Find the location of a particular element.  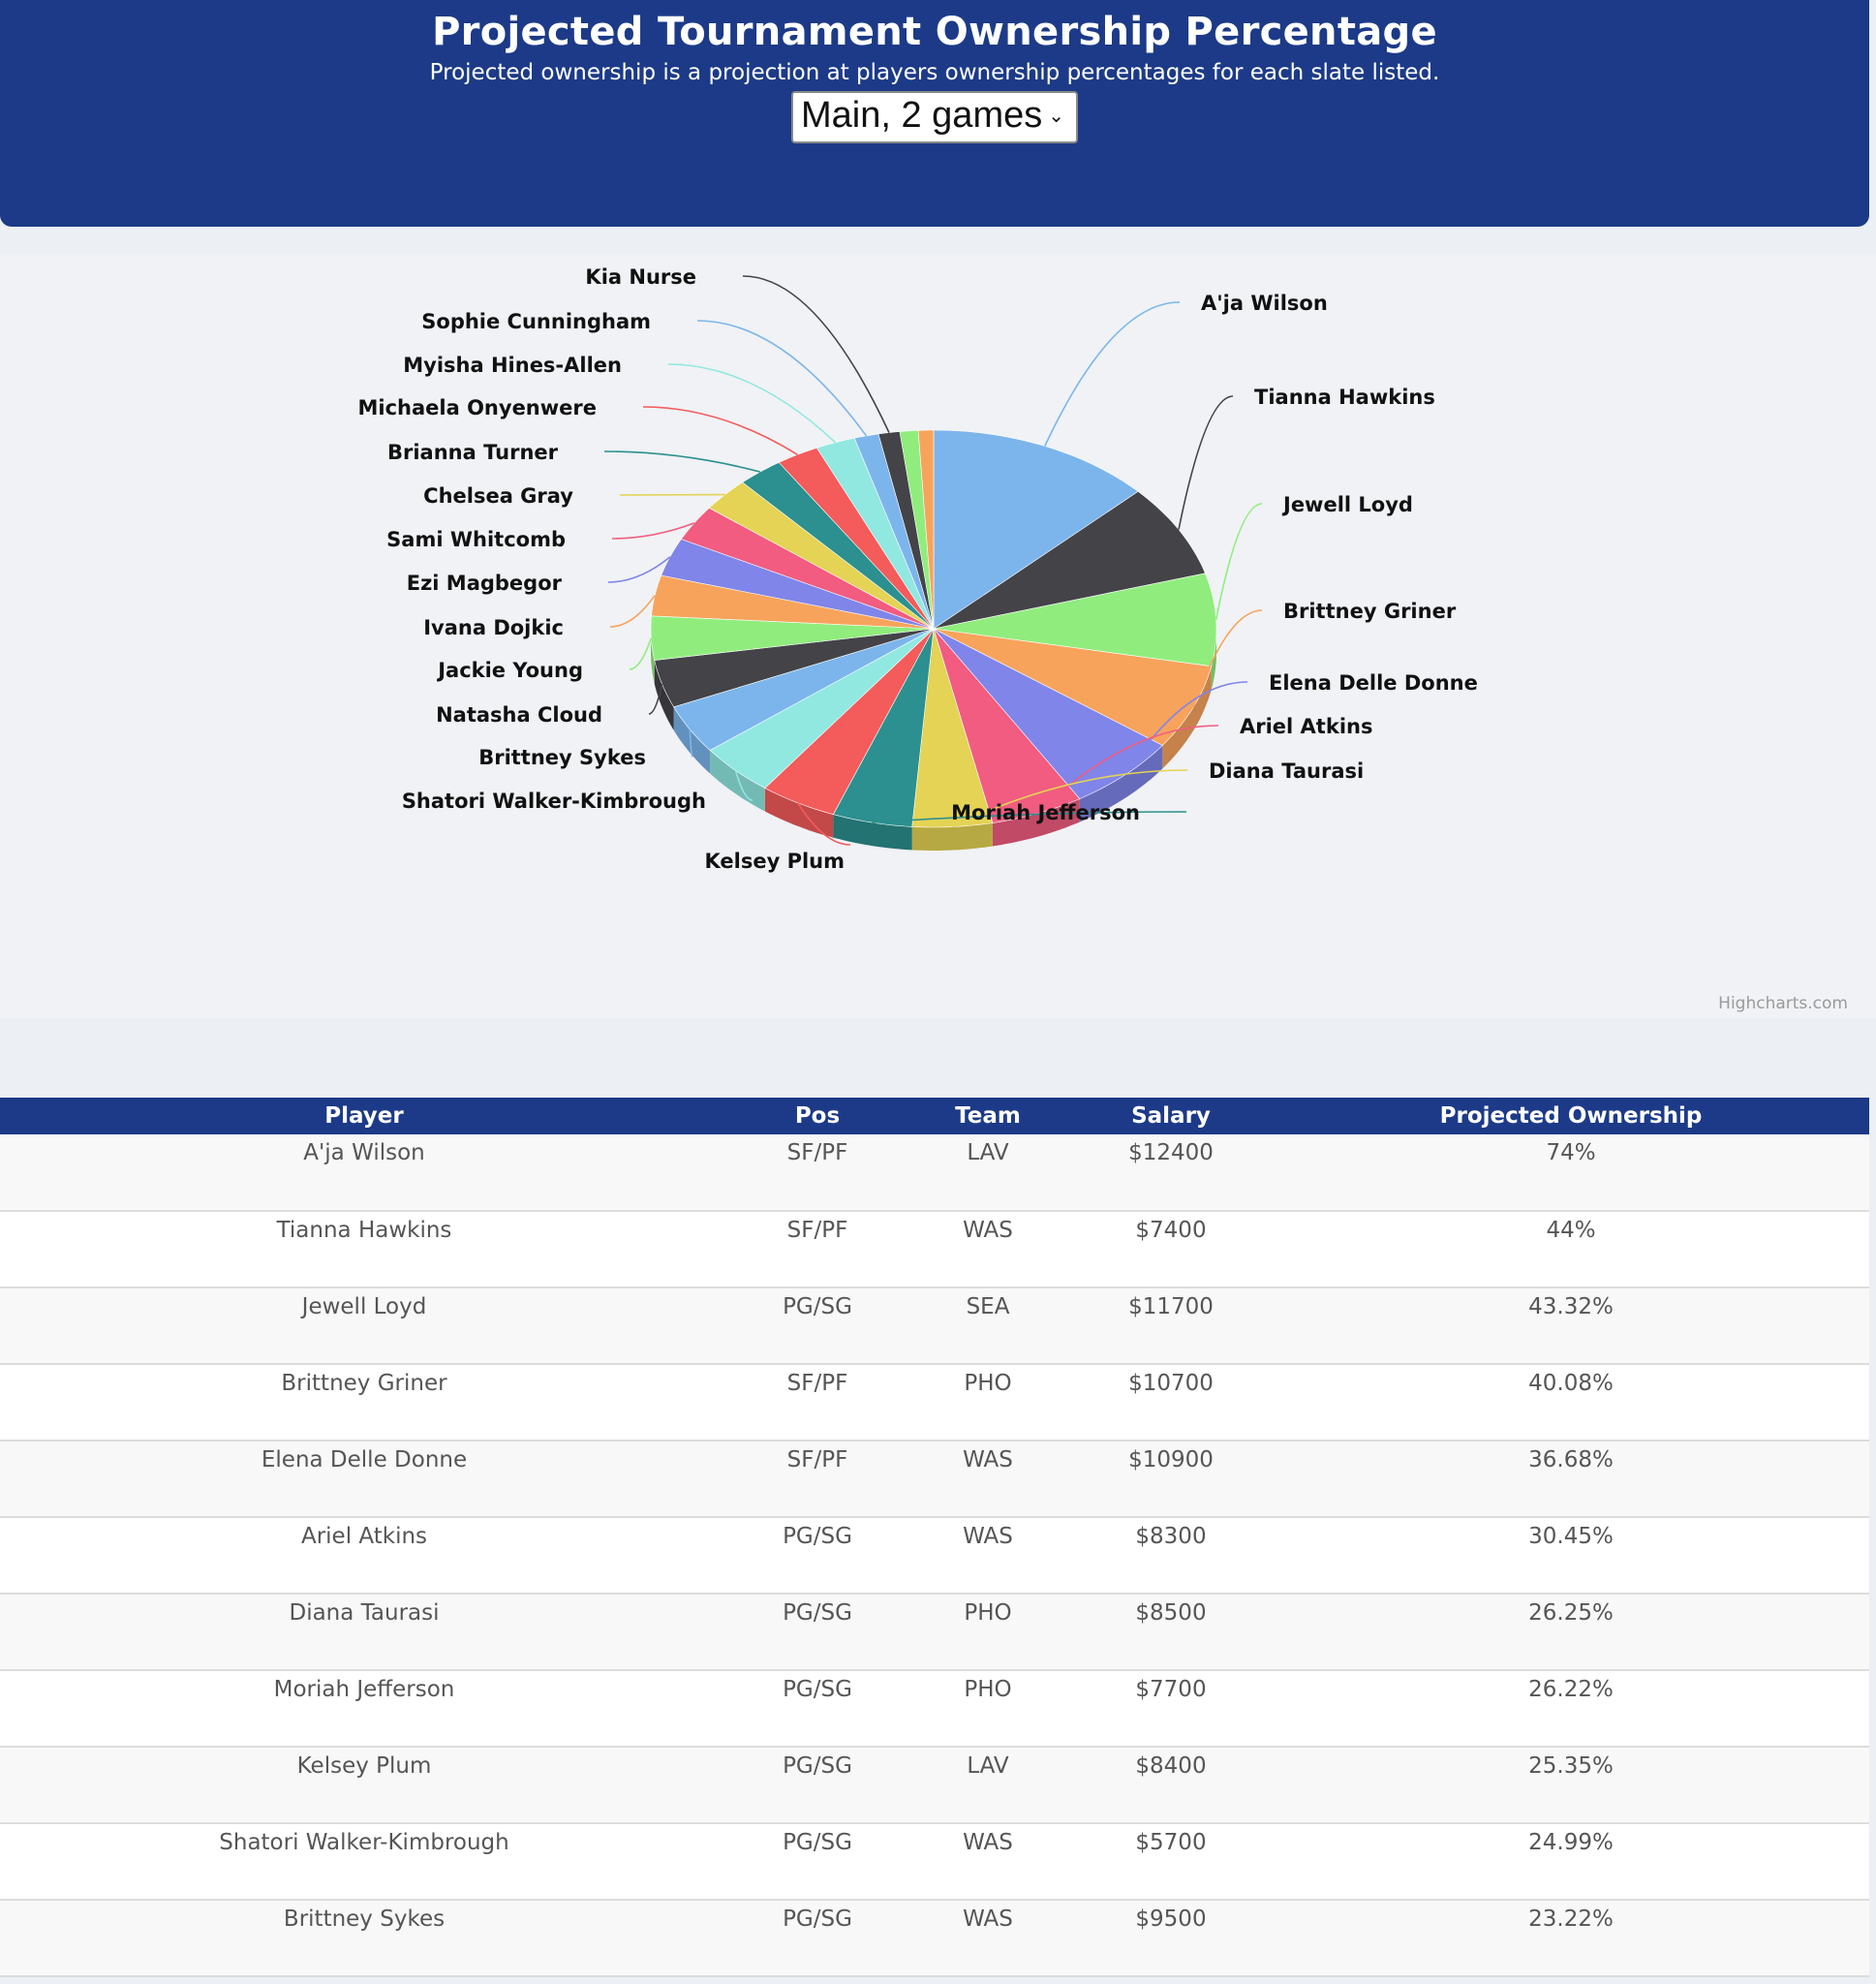

cell-player: Diana Taurasi is located at coordinates (364, 1632).